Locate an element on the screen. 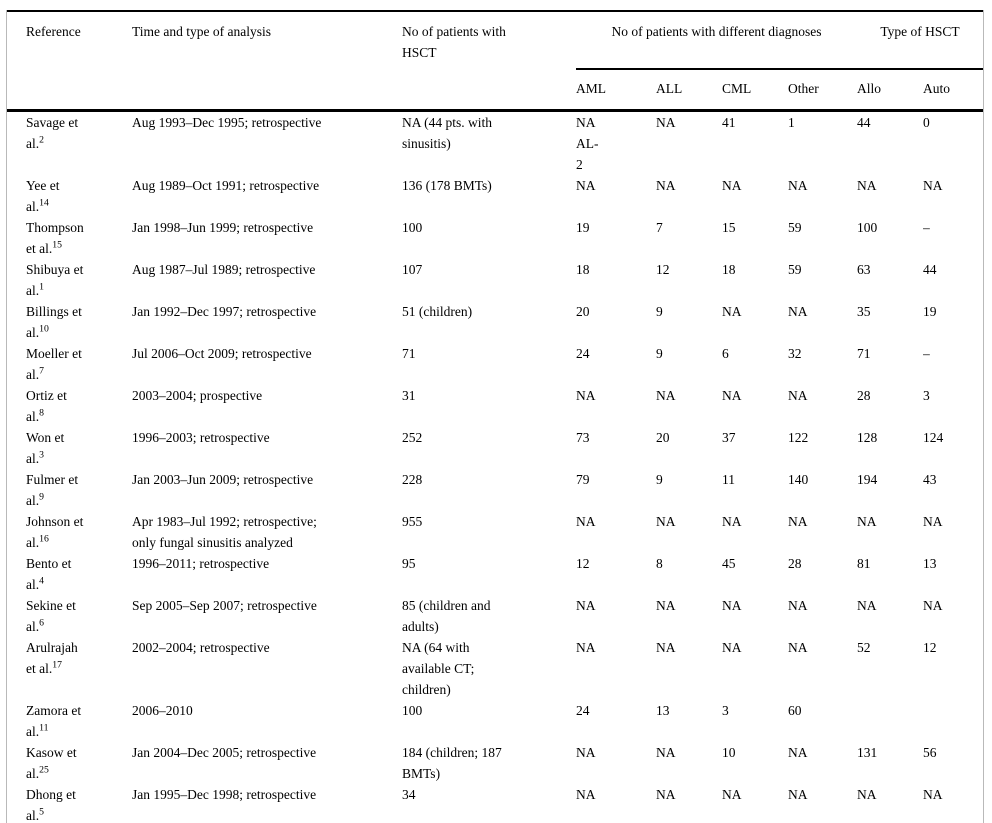  time-analysis-cell: Jan 1995–Dec 1998; retrospective is located at coordinates (224, 794).